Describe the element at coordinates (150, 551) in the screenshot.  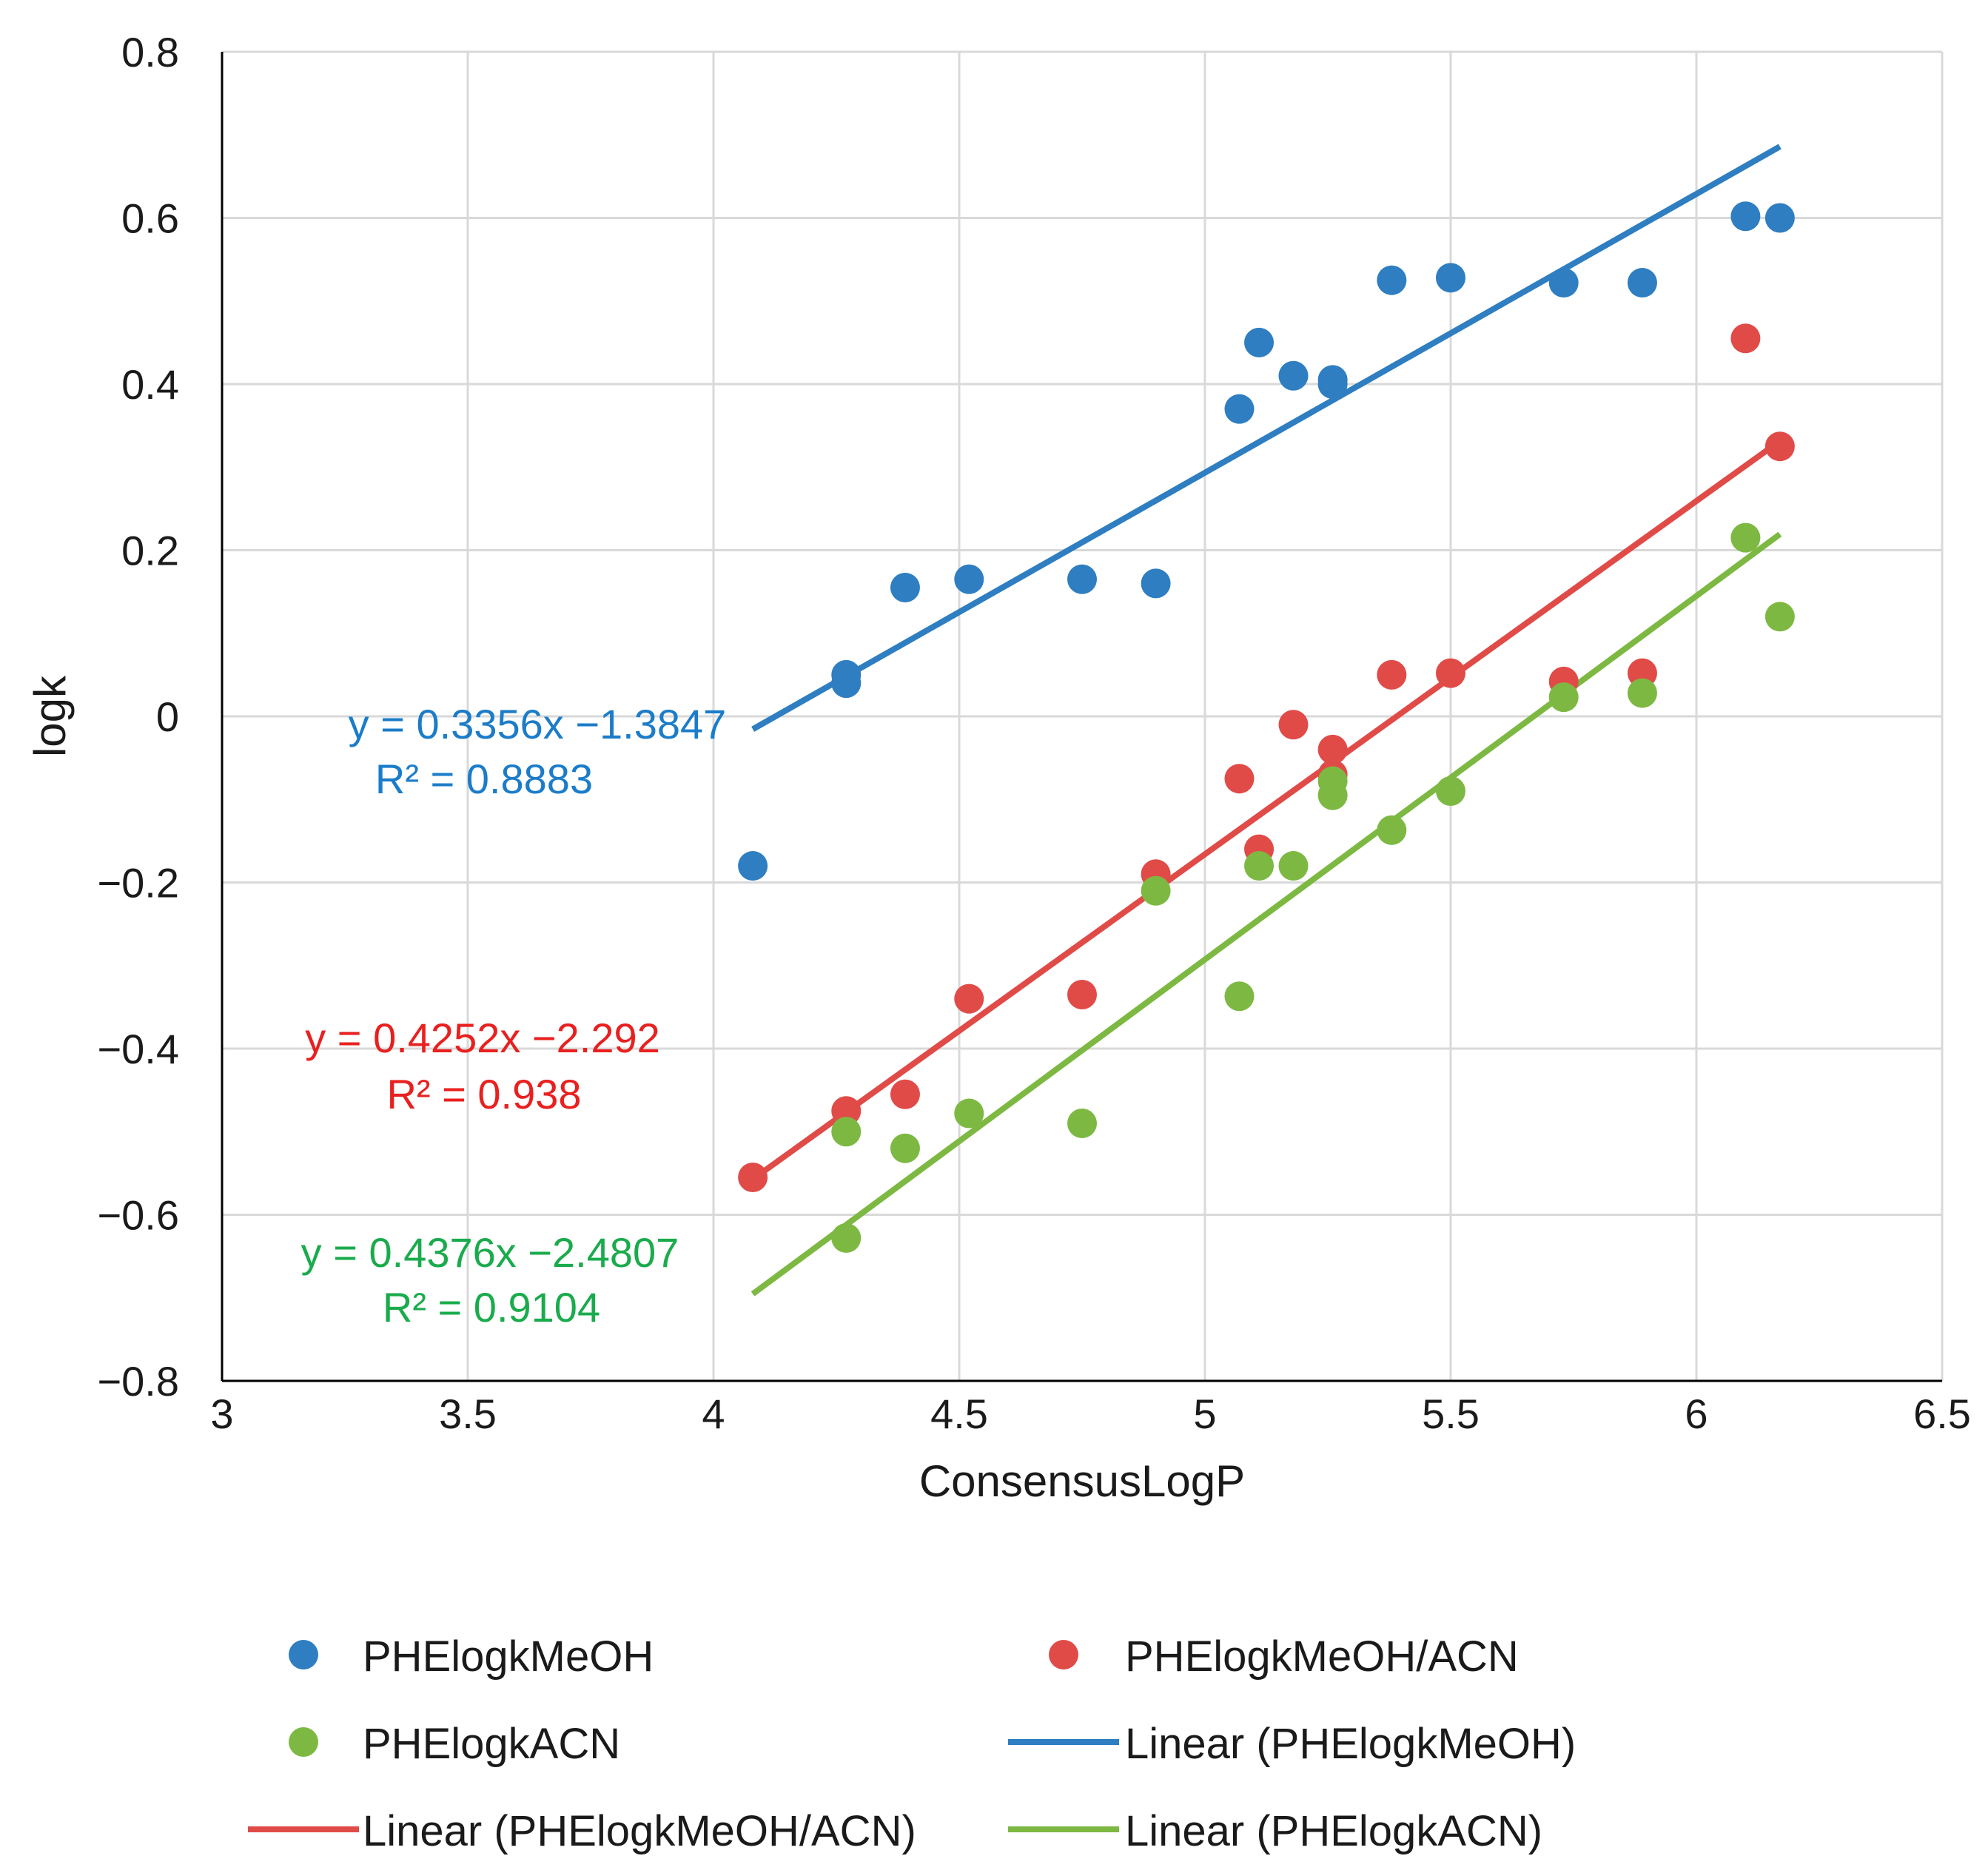
I see `y-tick-label: 0.2` at that location.